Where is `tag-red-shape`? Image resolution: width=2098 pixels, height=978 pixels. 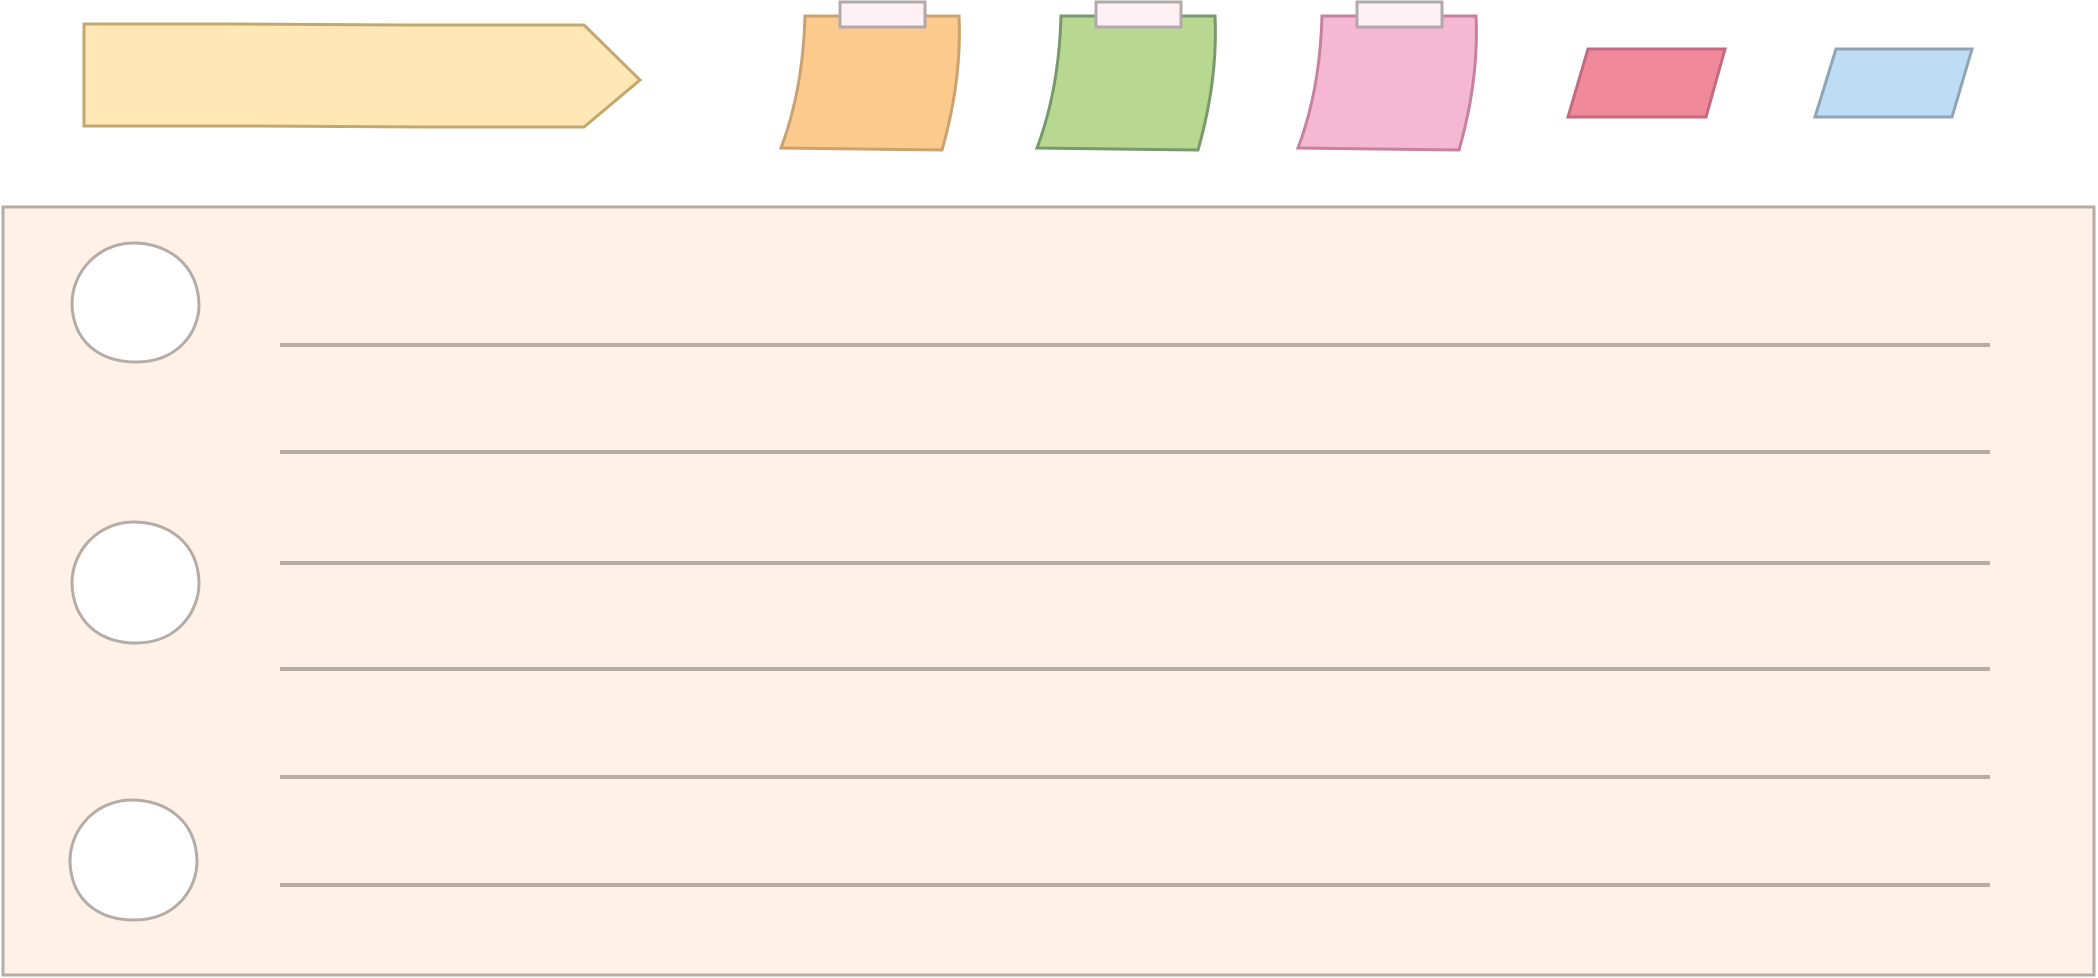 tag-red-shape is located at coordinates (1646, 83).